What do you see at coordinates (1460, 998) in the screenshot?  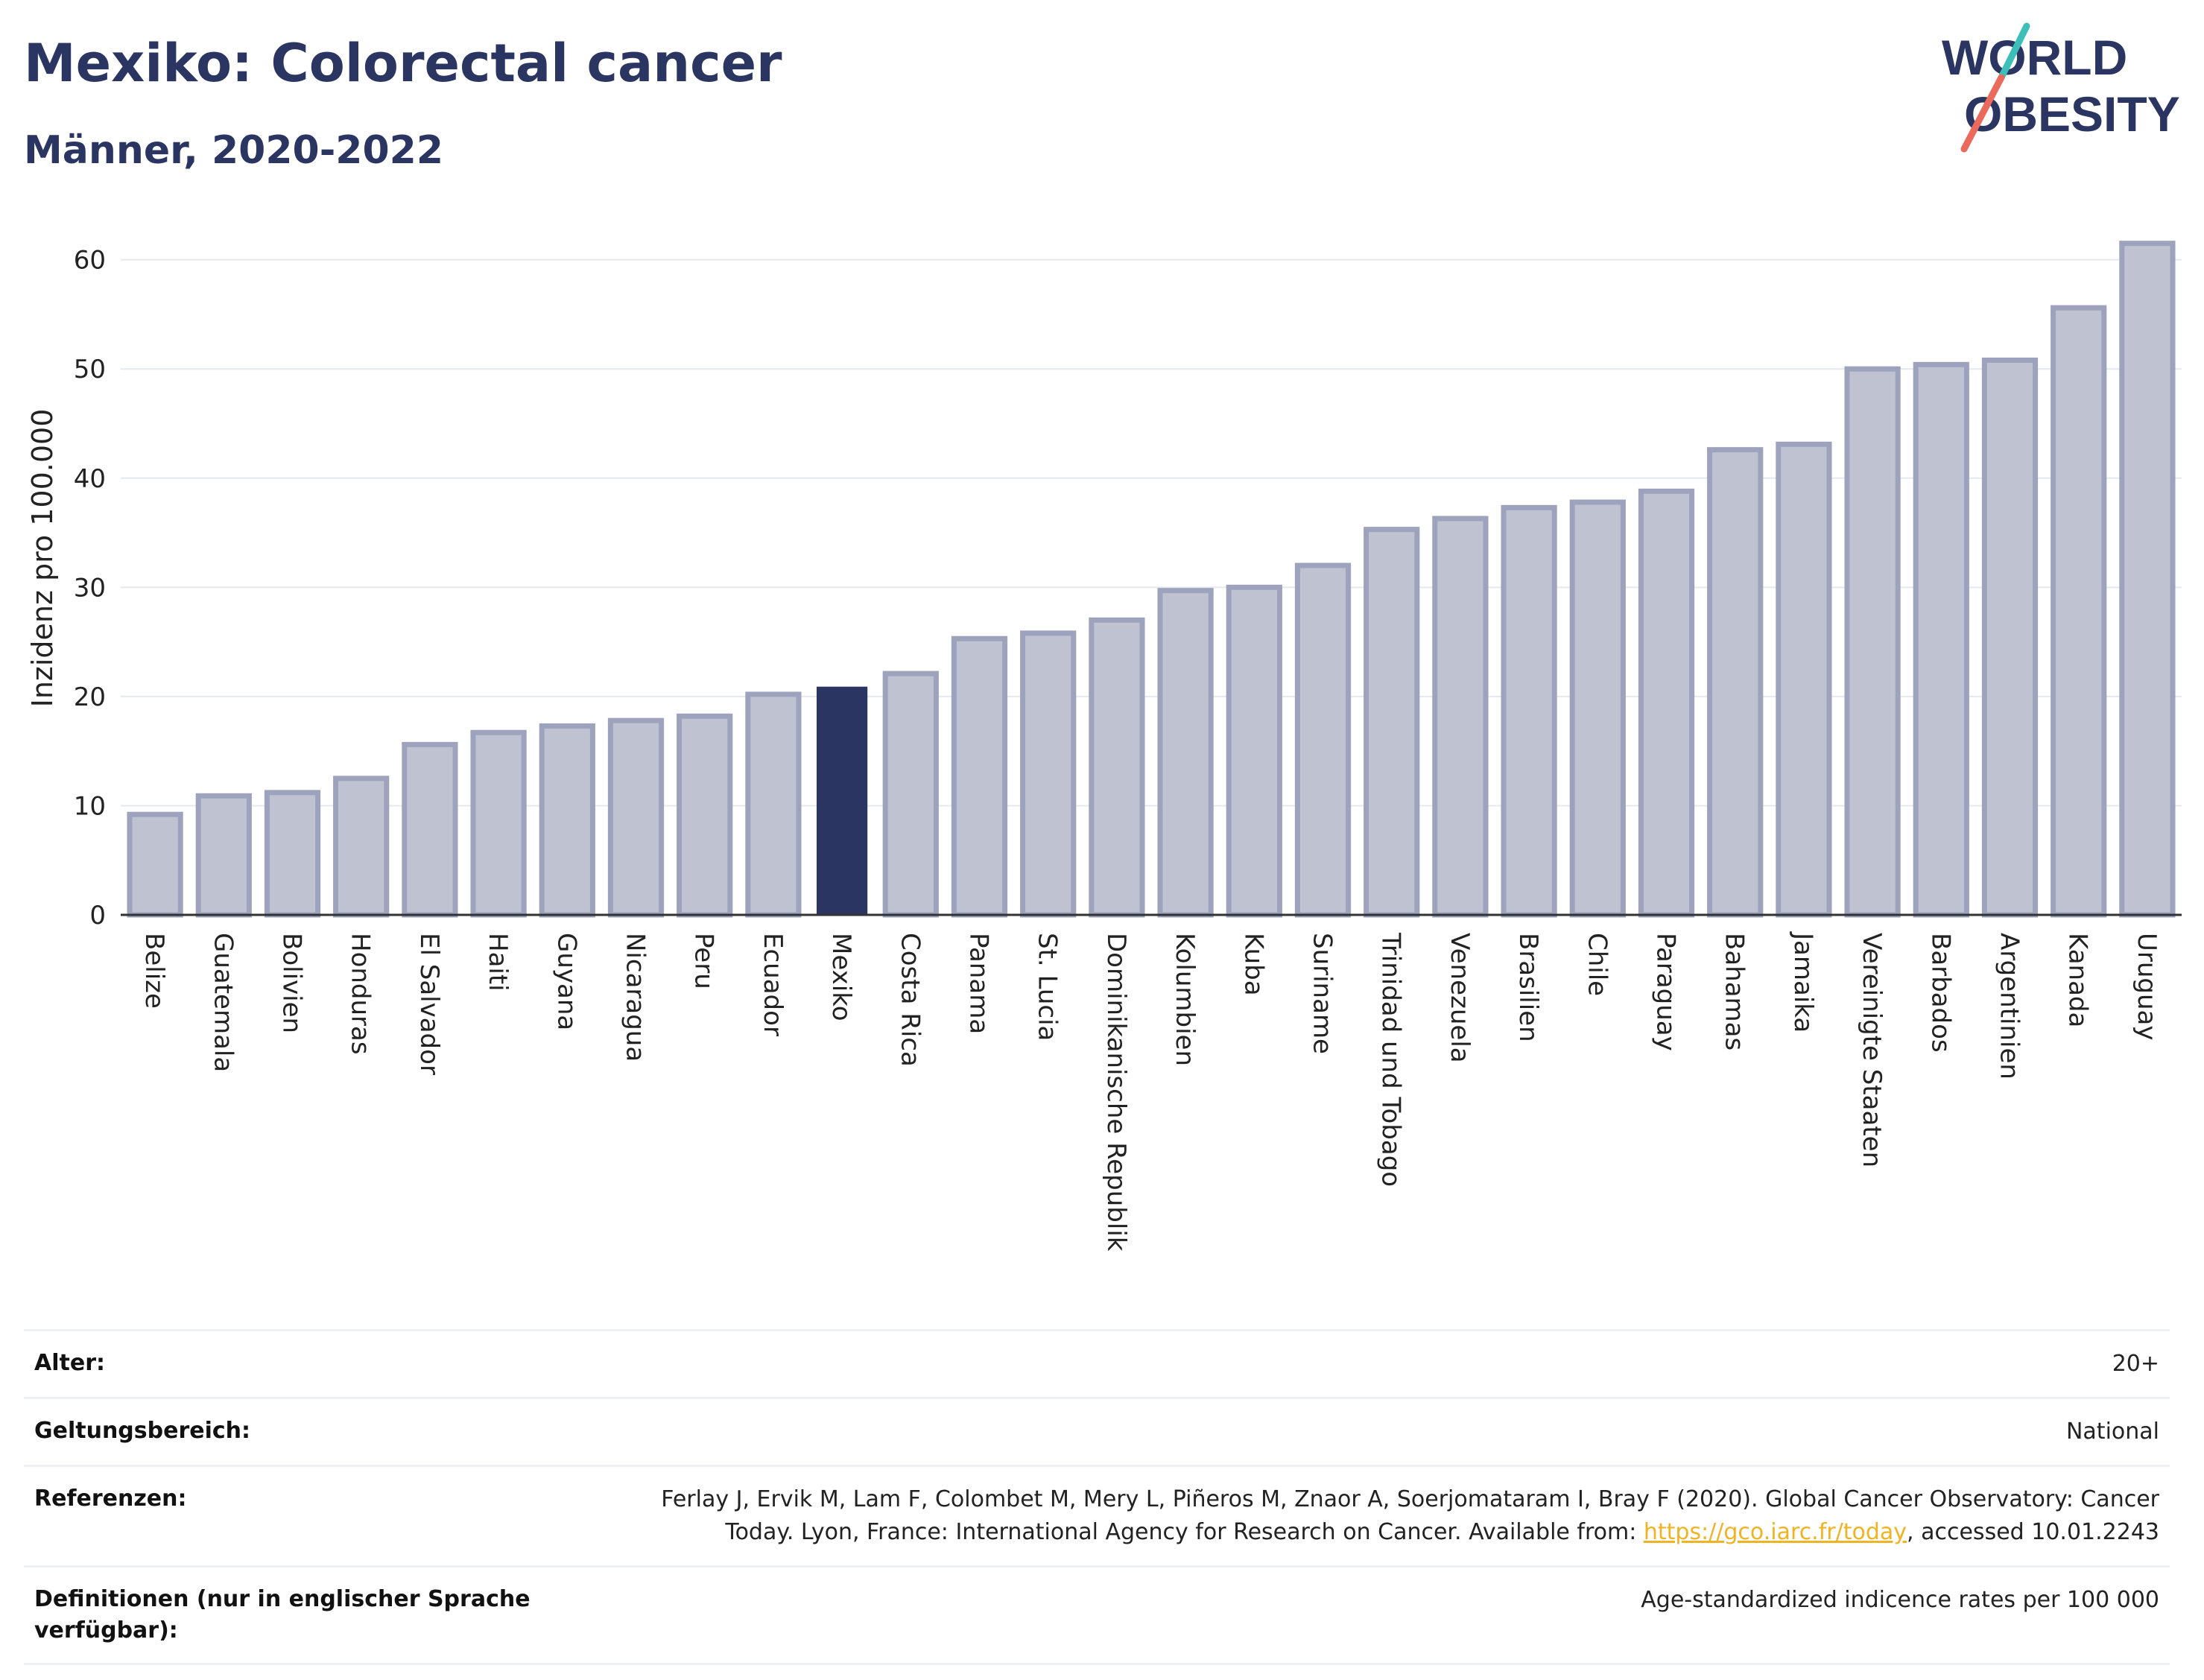 I see `x-tick-label: Venezuela` at bounding box center [1460, 998].